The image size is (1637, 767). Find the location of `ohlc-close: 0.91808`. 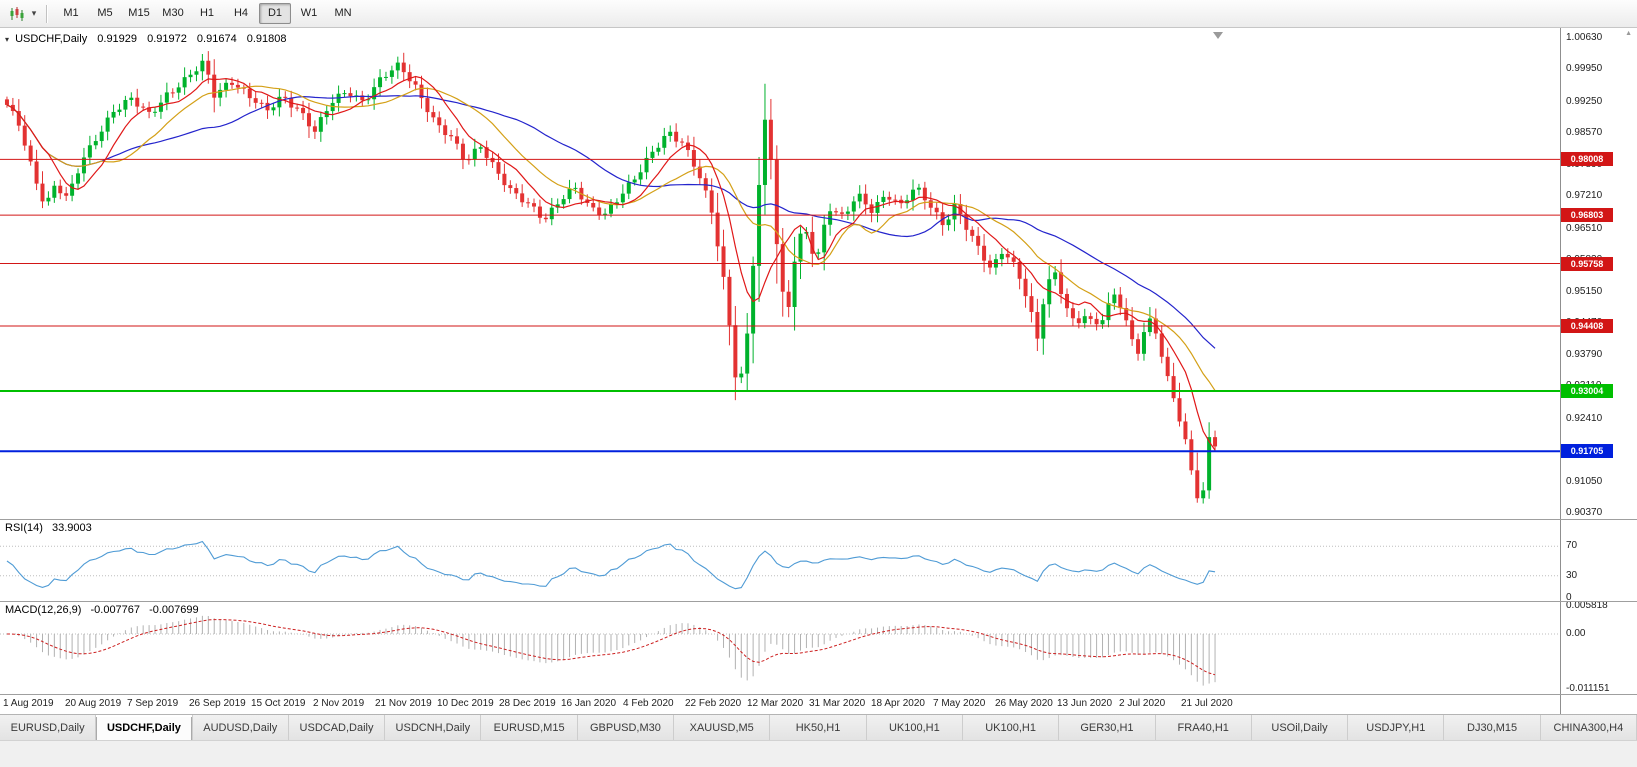

ohlc-close: 0.91808 is located at coordinates (266, 39).